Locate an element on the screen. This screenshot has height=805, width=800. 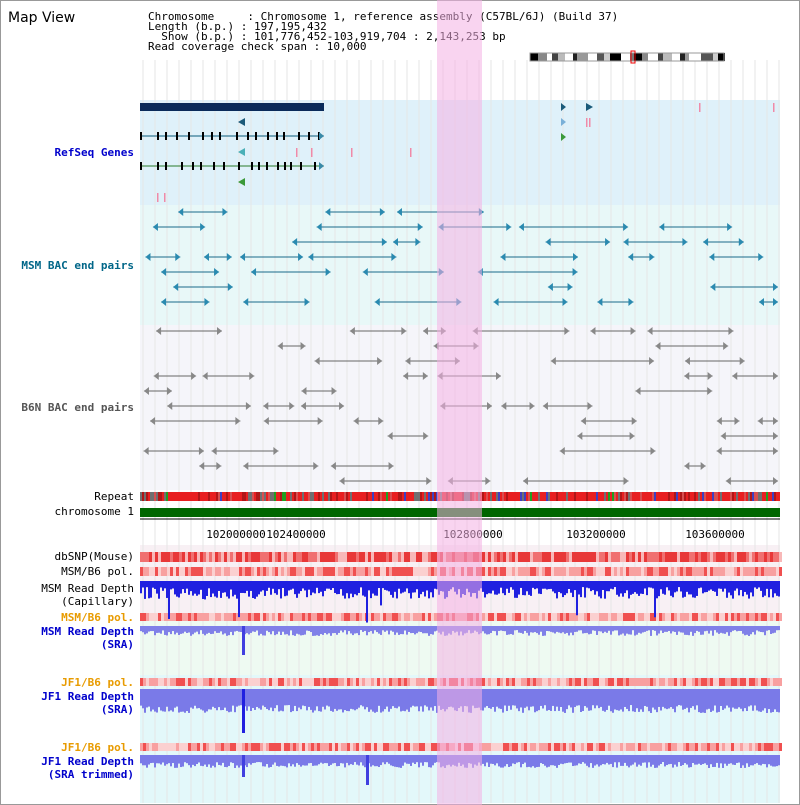
tick-label: 102000000 is located at coordinates (236, 534).